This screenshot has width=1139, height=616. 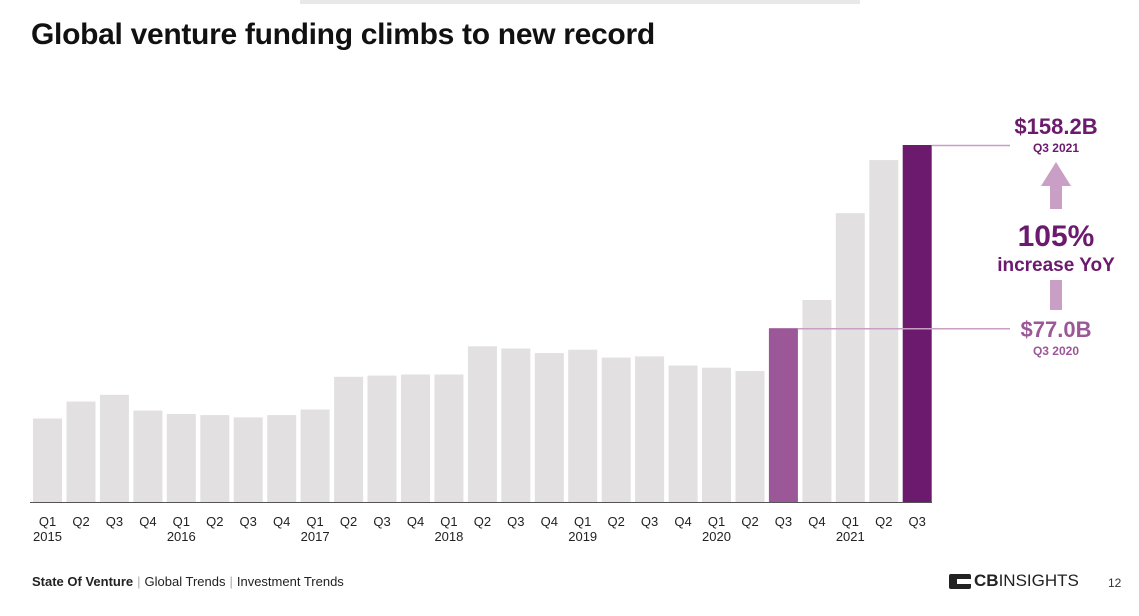 What do you see at coordinates (181, 536) in the screenshot?
I see `x-tick-year: 2016` at bounding box center [181, 536].